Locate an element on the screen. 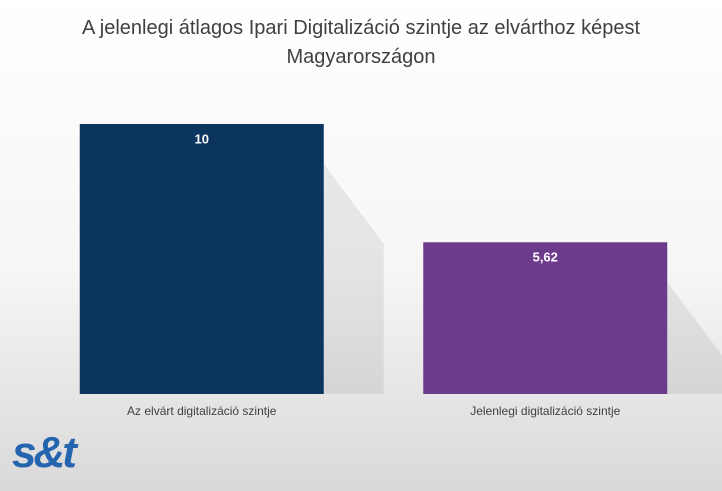 Image resolution: width=722 pixels, height=491 pixels. x-tick-label: Az elvárt digitalizáció szintje is located at coordinates (202, 411).